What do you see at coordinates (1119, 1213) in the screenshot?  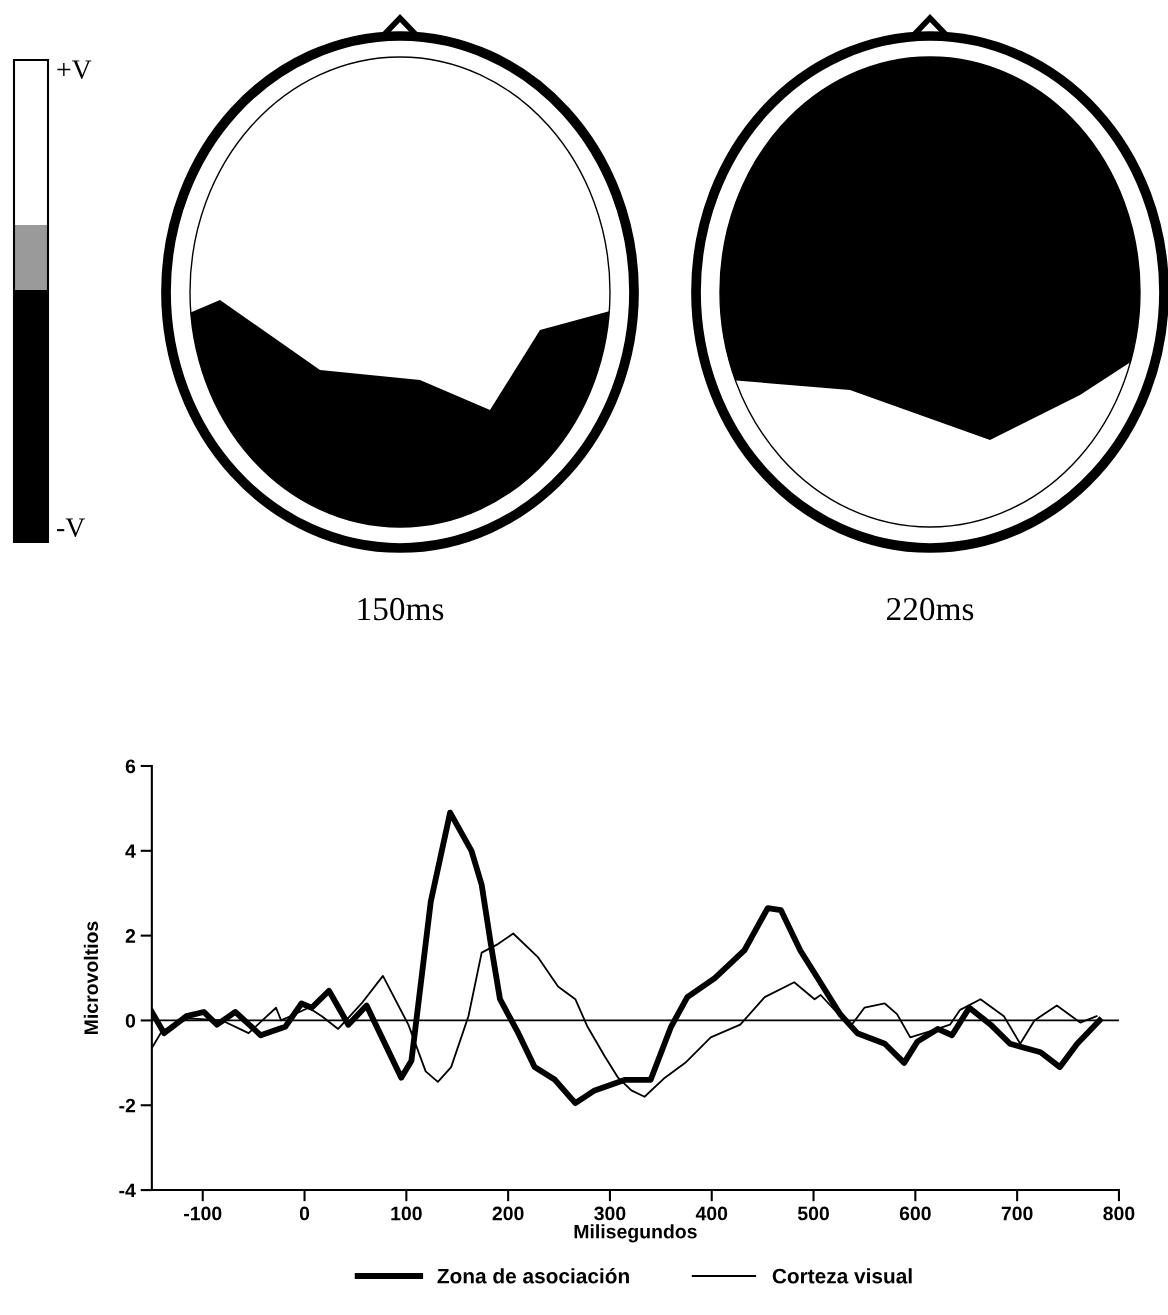 I see `x-tick-label: 800` at bounding box center [1119, 1213].